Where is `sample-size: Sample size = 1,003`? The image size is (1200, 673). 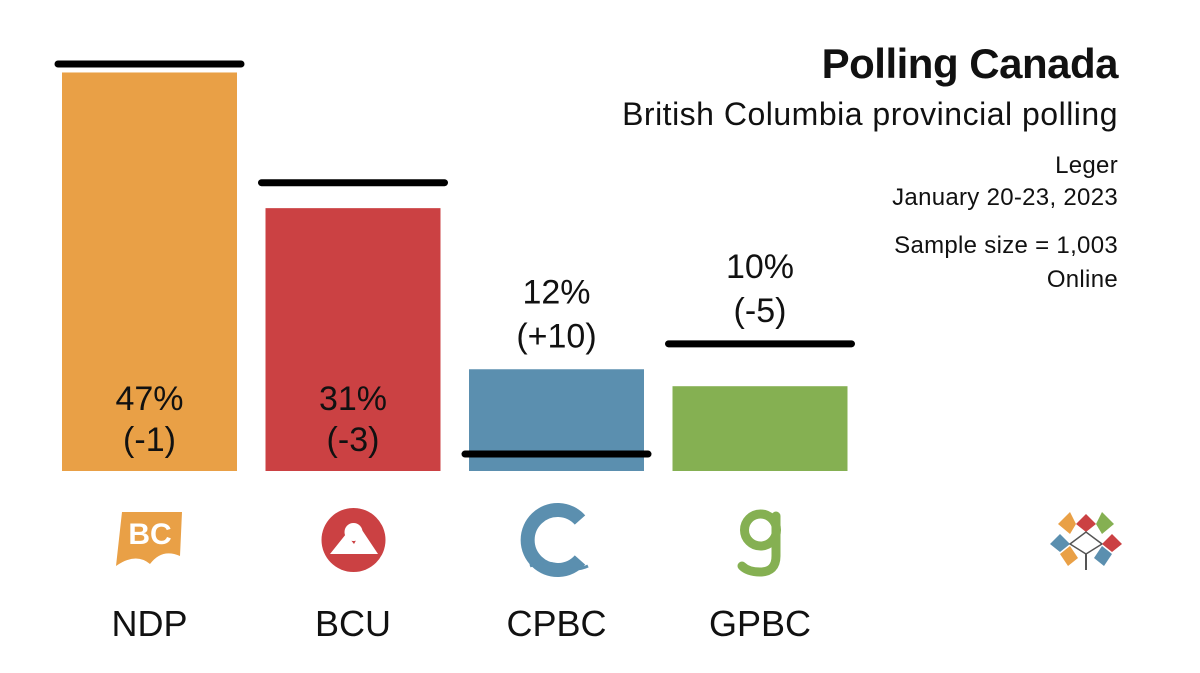 sample-size: Sample size = 1,003 is located at coordinates (1006, 245).